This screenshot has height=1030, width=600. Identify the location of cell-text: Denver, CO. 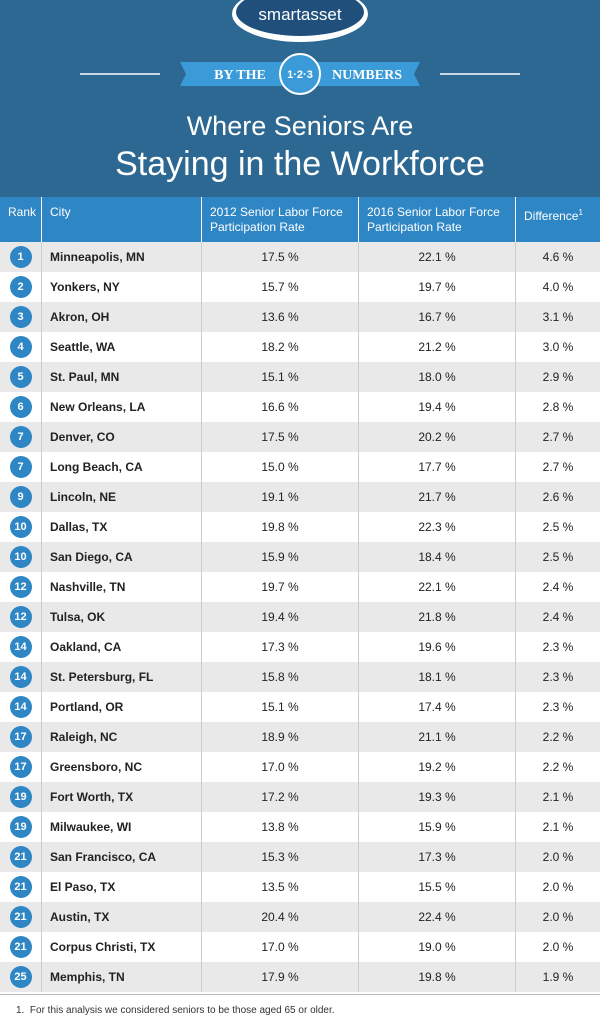
(82, 437).